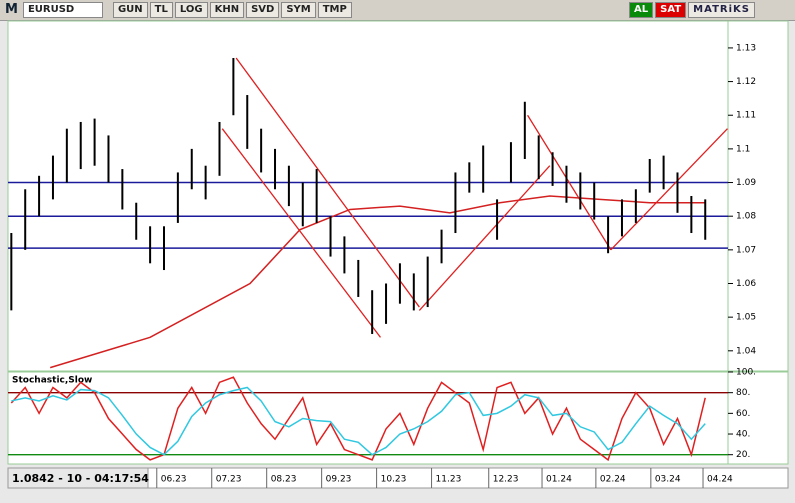 Image resolution: width=795 pixels, height=503 pixels. Describe the element at coordinates (227, 10) in the screenshot. I see `toolbar-button: KHN` at that location.